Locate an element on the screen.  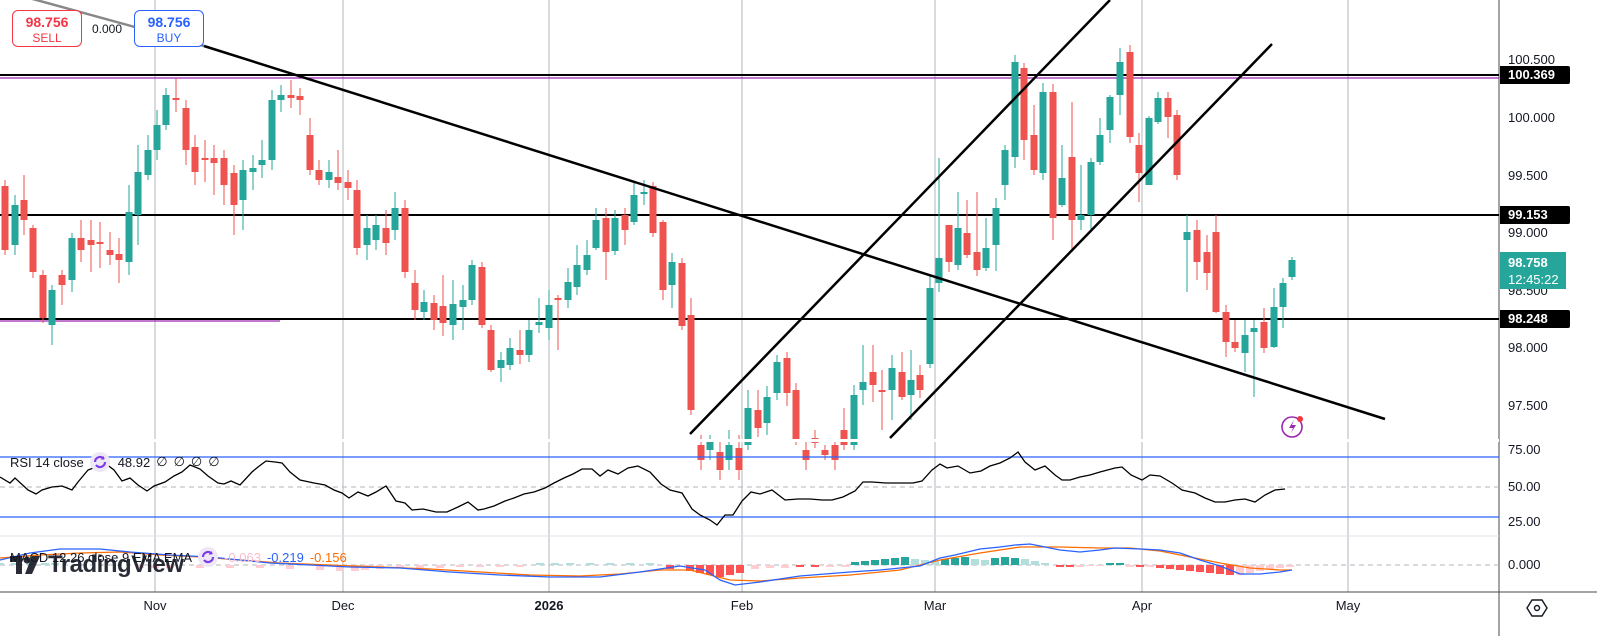
price-tick: 99.500 is located at coordinates (1528, 175).